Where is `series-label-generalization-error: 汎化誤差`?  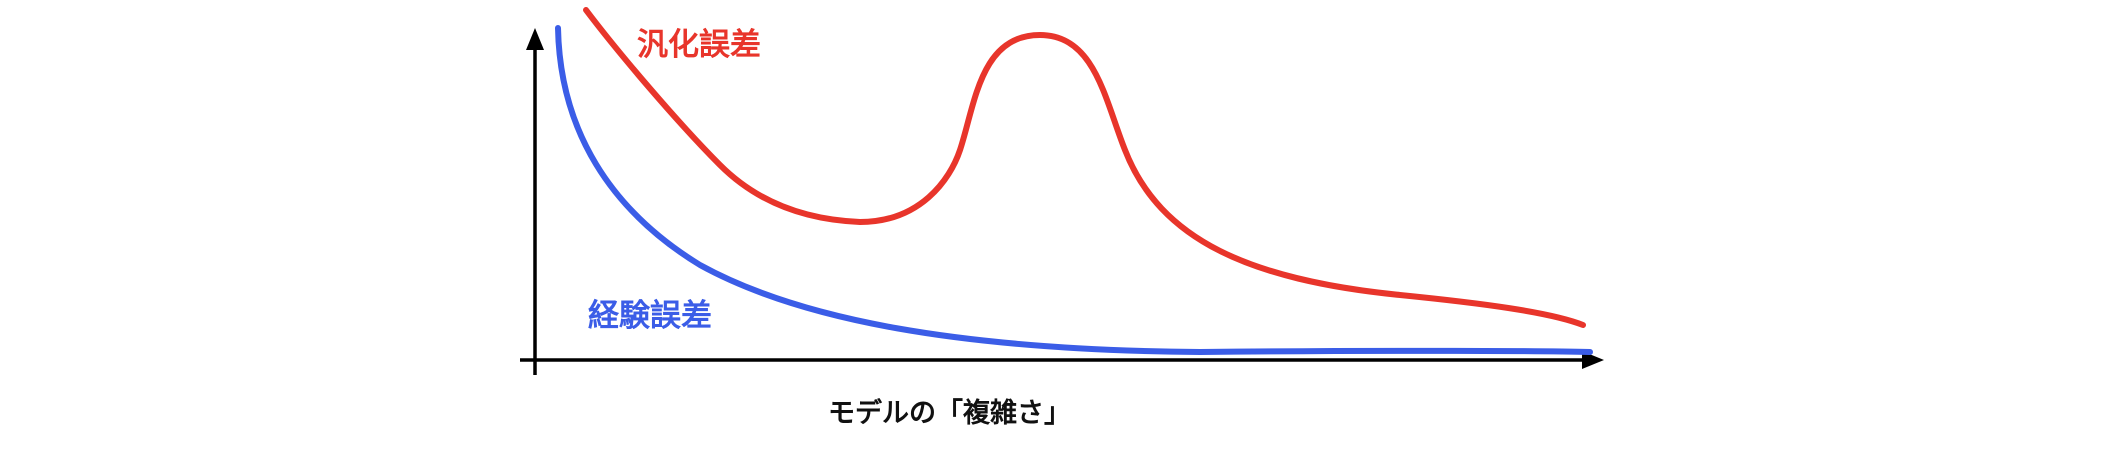
series-label-generalization-error: 汎化誤差 is located at coordinates (699, 45).